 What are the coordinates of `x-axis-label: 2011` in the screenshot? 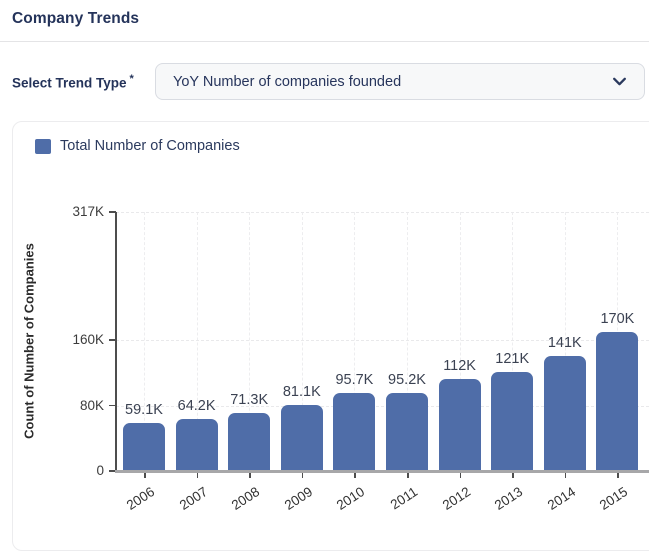 It's located at (404, 498).